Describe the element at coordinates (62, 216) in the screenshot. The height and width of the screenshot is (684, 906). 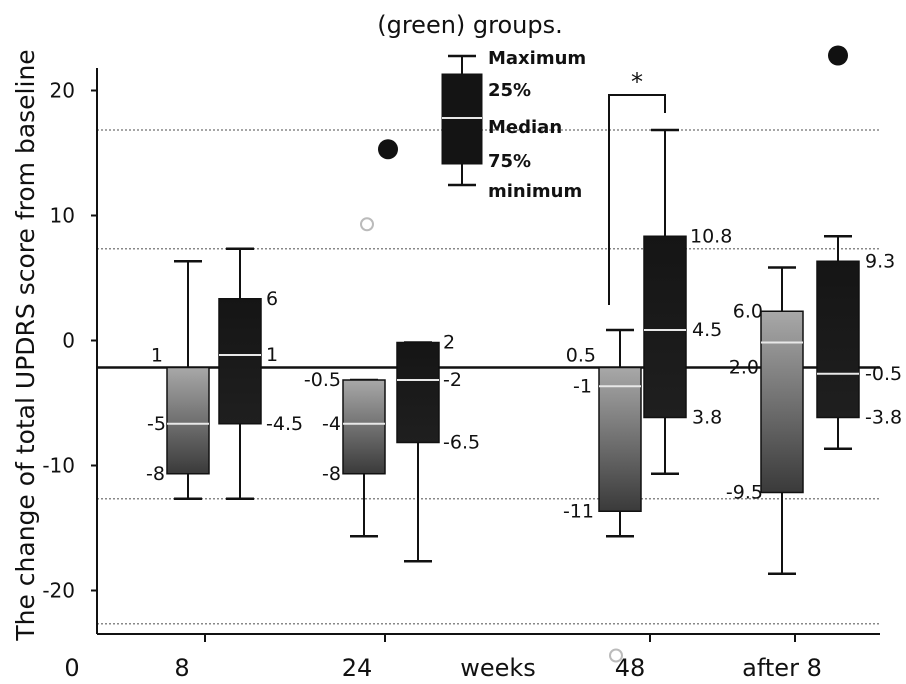
I see `y-tick-label: 10` at that location.